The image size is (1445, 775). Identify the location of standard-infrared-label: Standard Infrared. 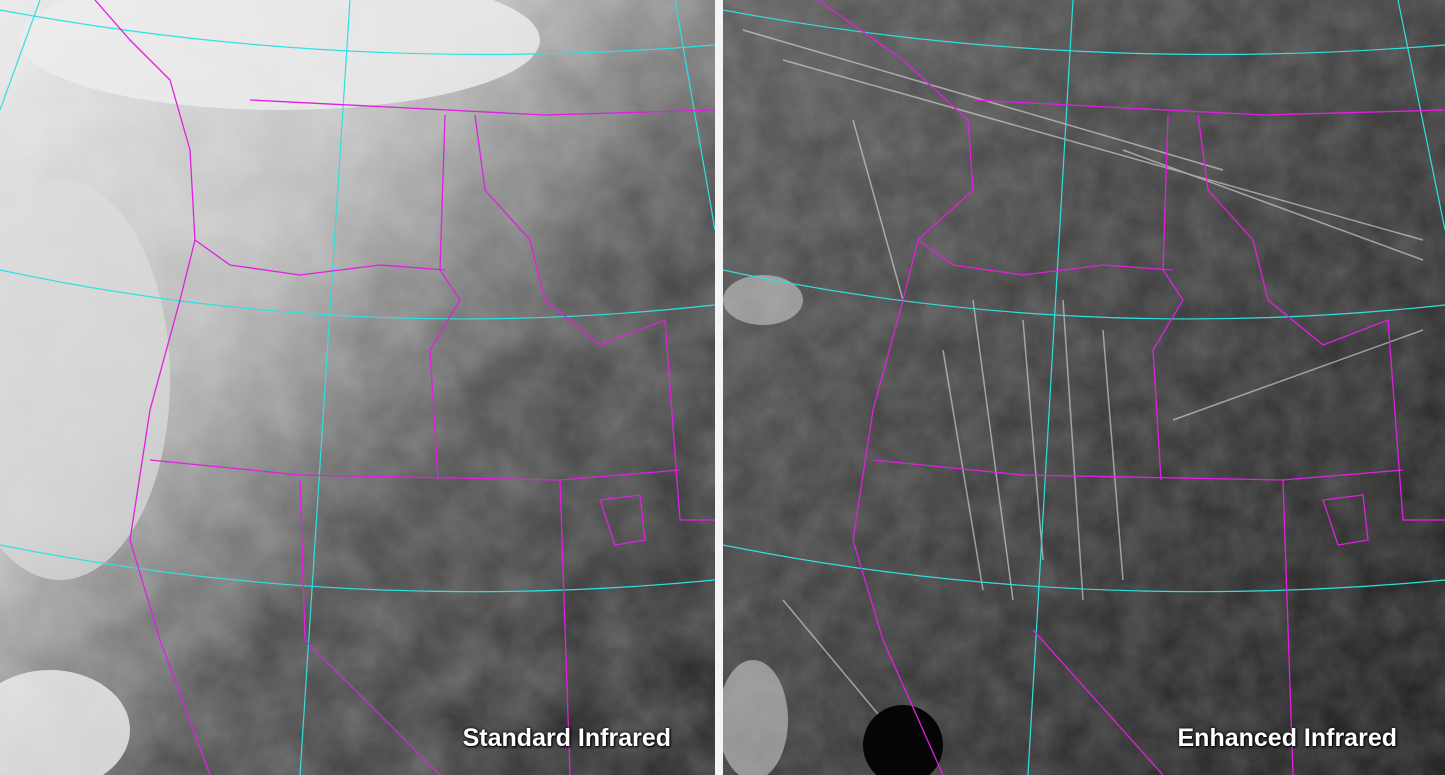
(566, 738).